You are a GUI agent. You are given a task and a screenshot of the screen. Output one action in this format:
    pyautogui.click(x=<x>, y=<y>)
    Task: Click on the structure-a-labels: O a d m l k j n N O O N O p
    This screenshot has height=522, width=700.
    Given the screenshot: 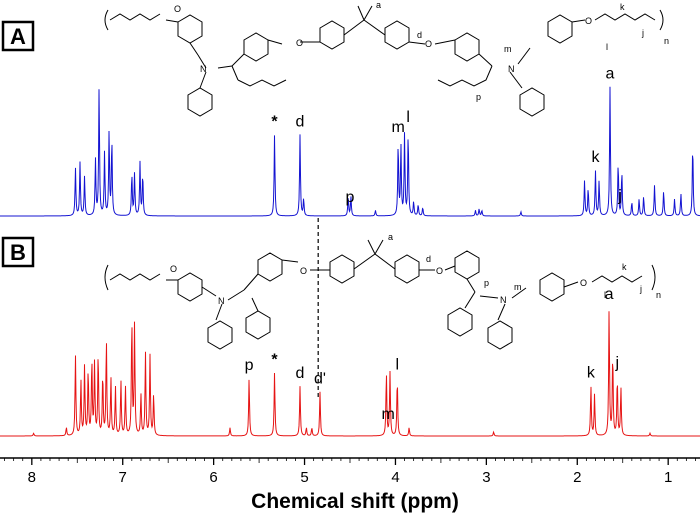 What is the action you would take?
    pyautogui.click(x=421, y=51)
    